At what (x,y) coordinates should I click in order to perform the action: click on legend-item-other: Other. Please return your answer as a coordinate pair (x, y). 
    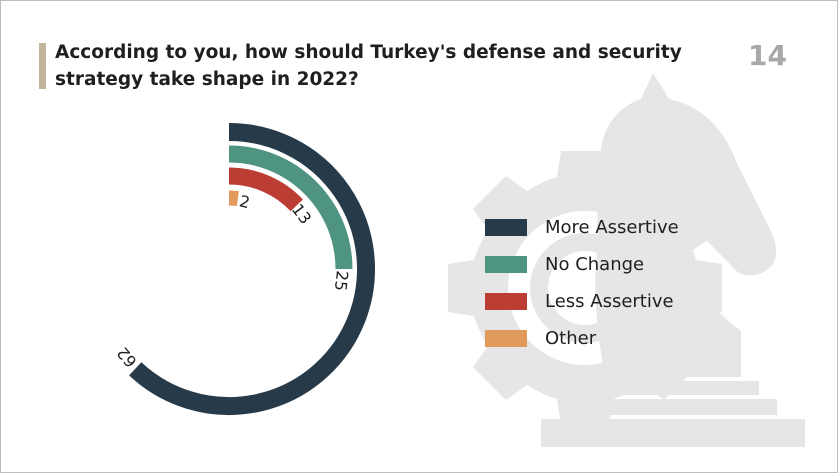
    Looking at the image, I should click on (582, 338).